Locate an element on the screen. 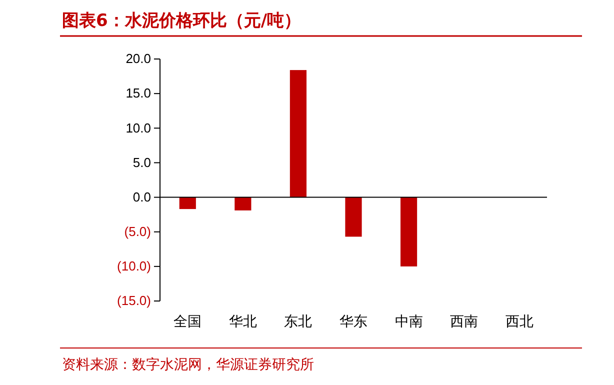  y-tick-label: (15.0) is located at coordinates (134, 300).